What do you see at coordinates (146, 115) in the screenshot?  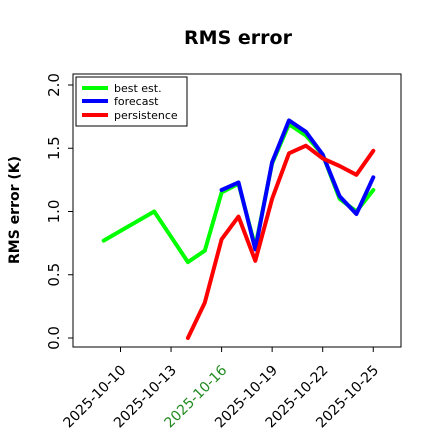 I see `legend-label-persistence: persistence` at bounding box center [146, 115].